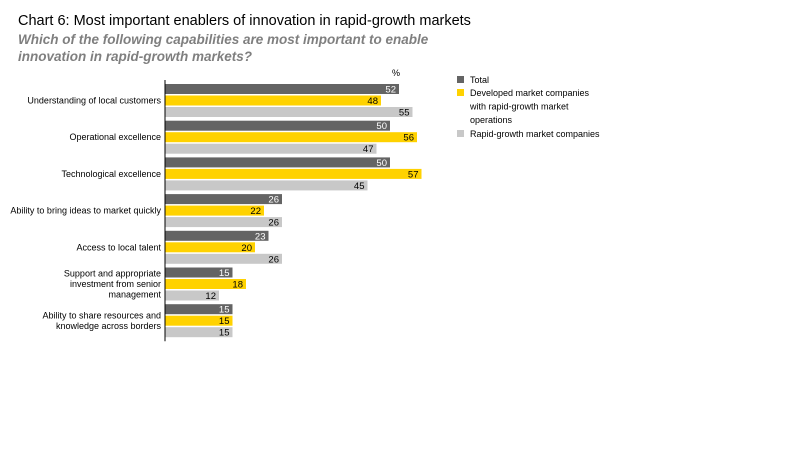 The height and width of the screenshot is (450, 800). I want to click on legend-label: with rapid-growth market, so click(519, 107).